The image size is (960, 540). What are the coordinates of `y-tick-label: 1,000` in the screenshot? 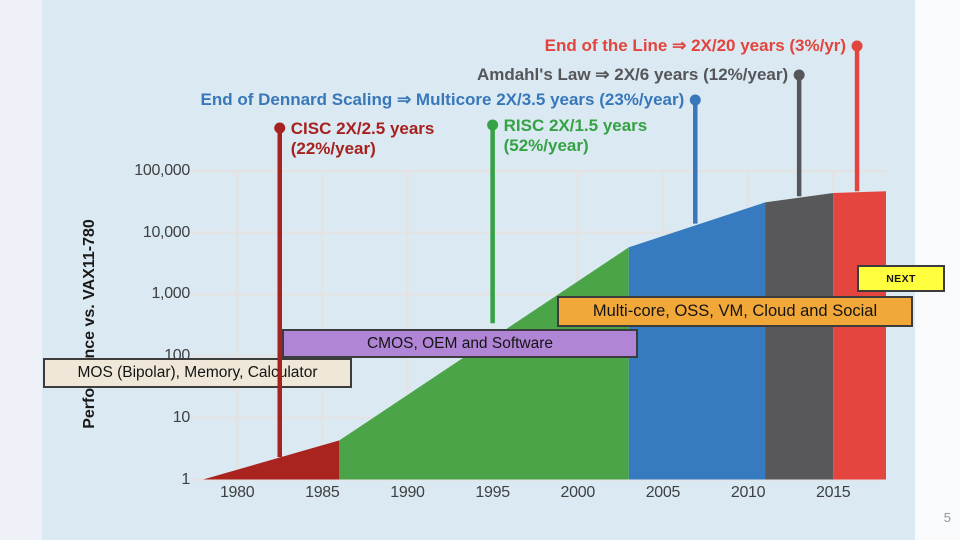 It's located at (170, 294).